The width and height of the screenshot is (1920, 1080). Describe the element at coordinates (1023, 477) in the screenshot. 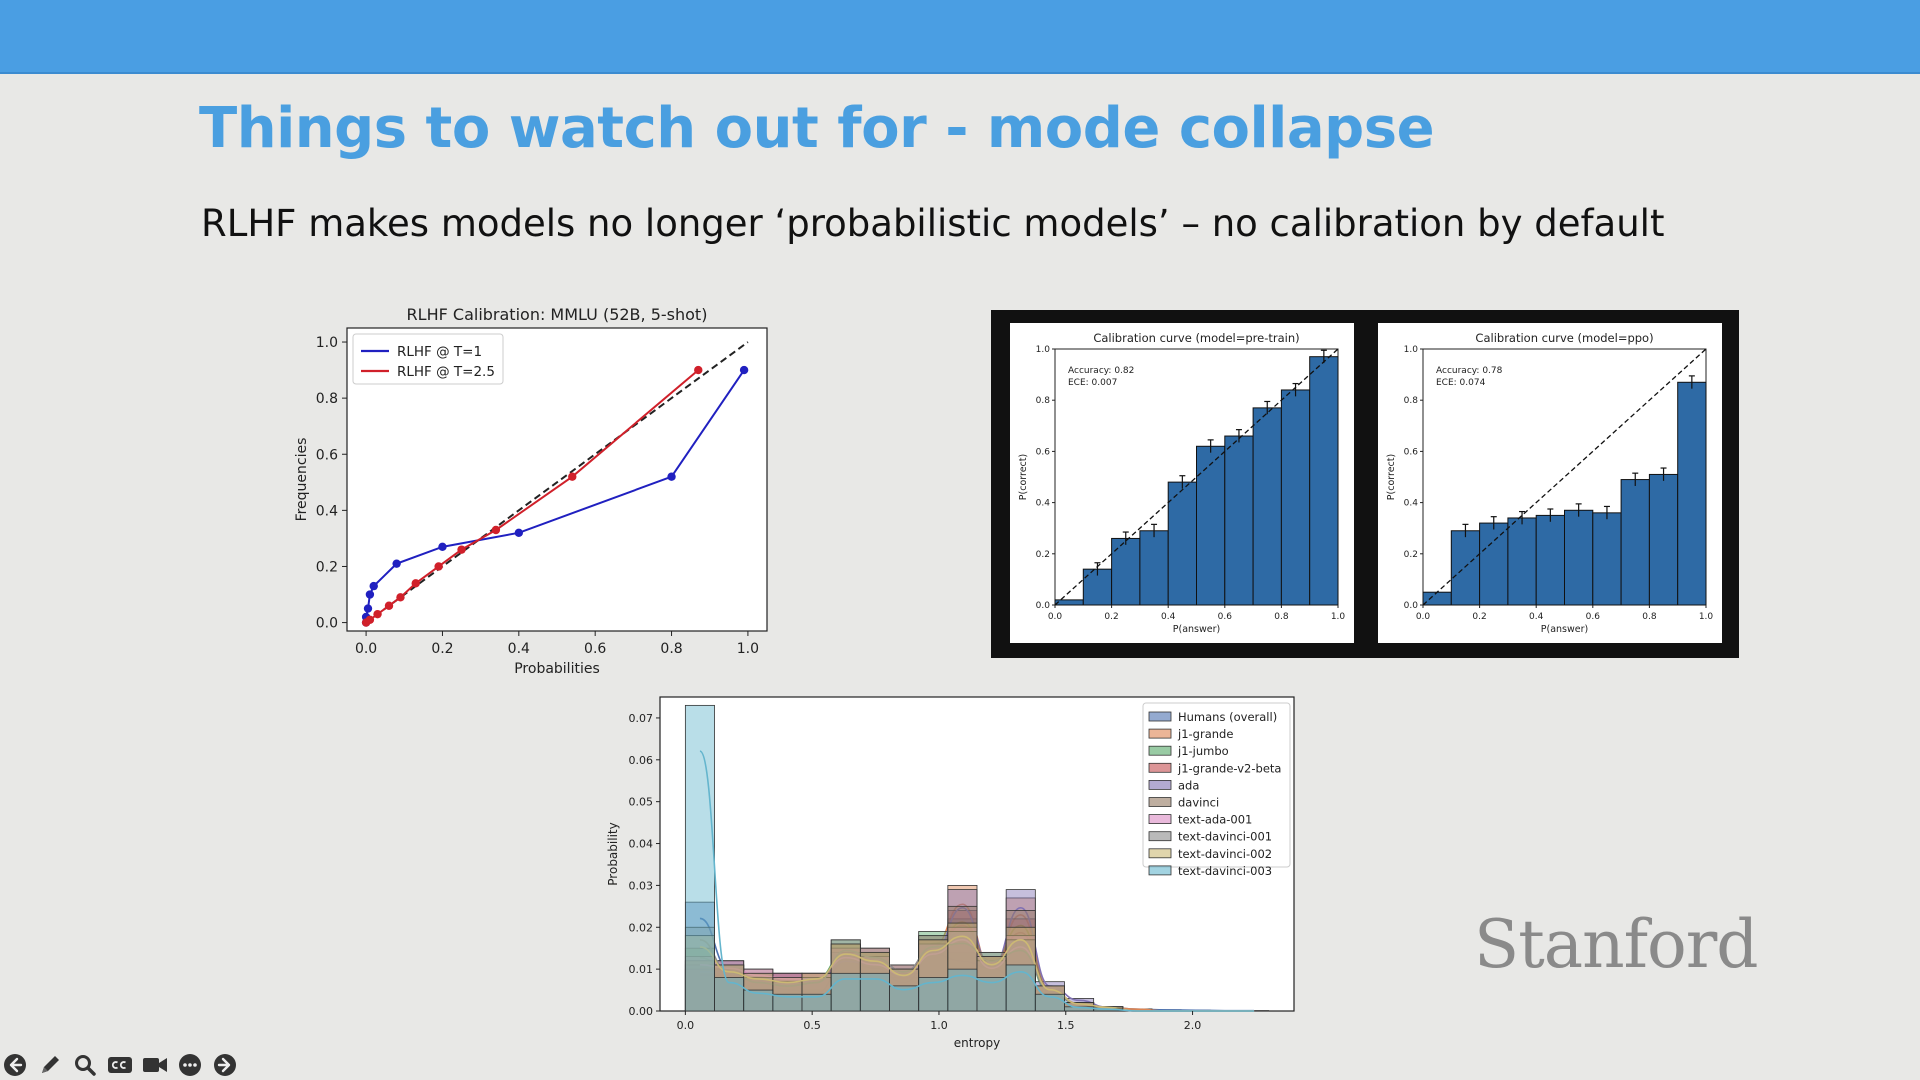

I see `y-axis-label: P(correct)` at that location.